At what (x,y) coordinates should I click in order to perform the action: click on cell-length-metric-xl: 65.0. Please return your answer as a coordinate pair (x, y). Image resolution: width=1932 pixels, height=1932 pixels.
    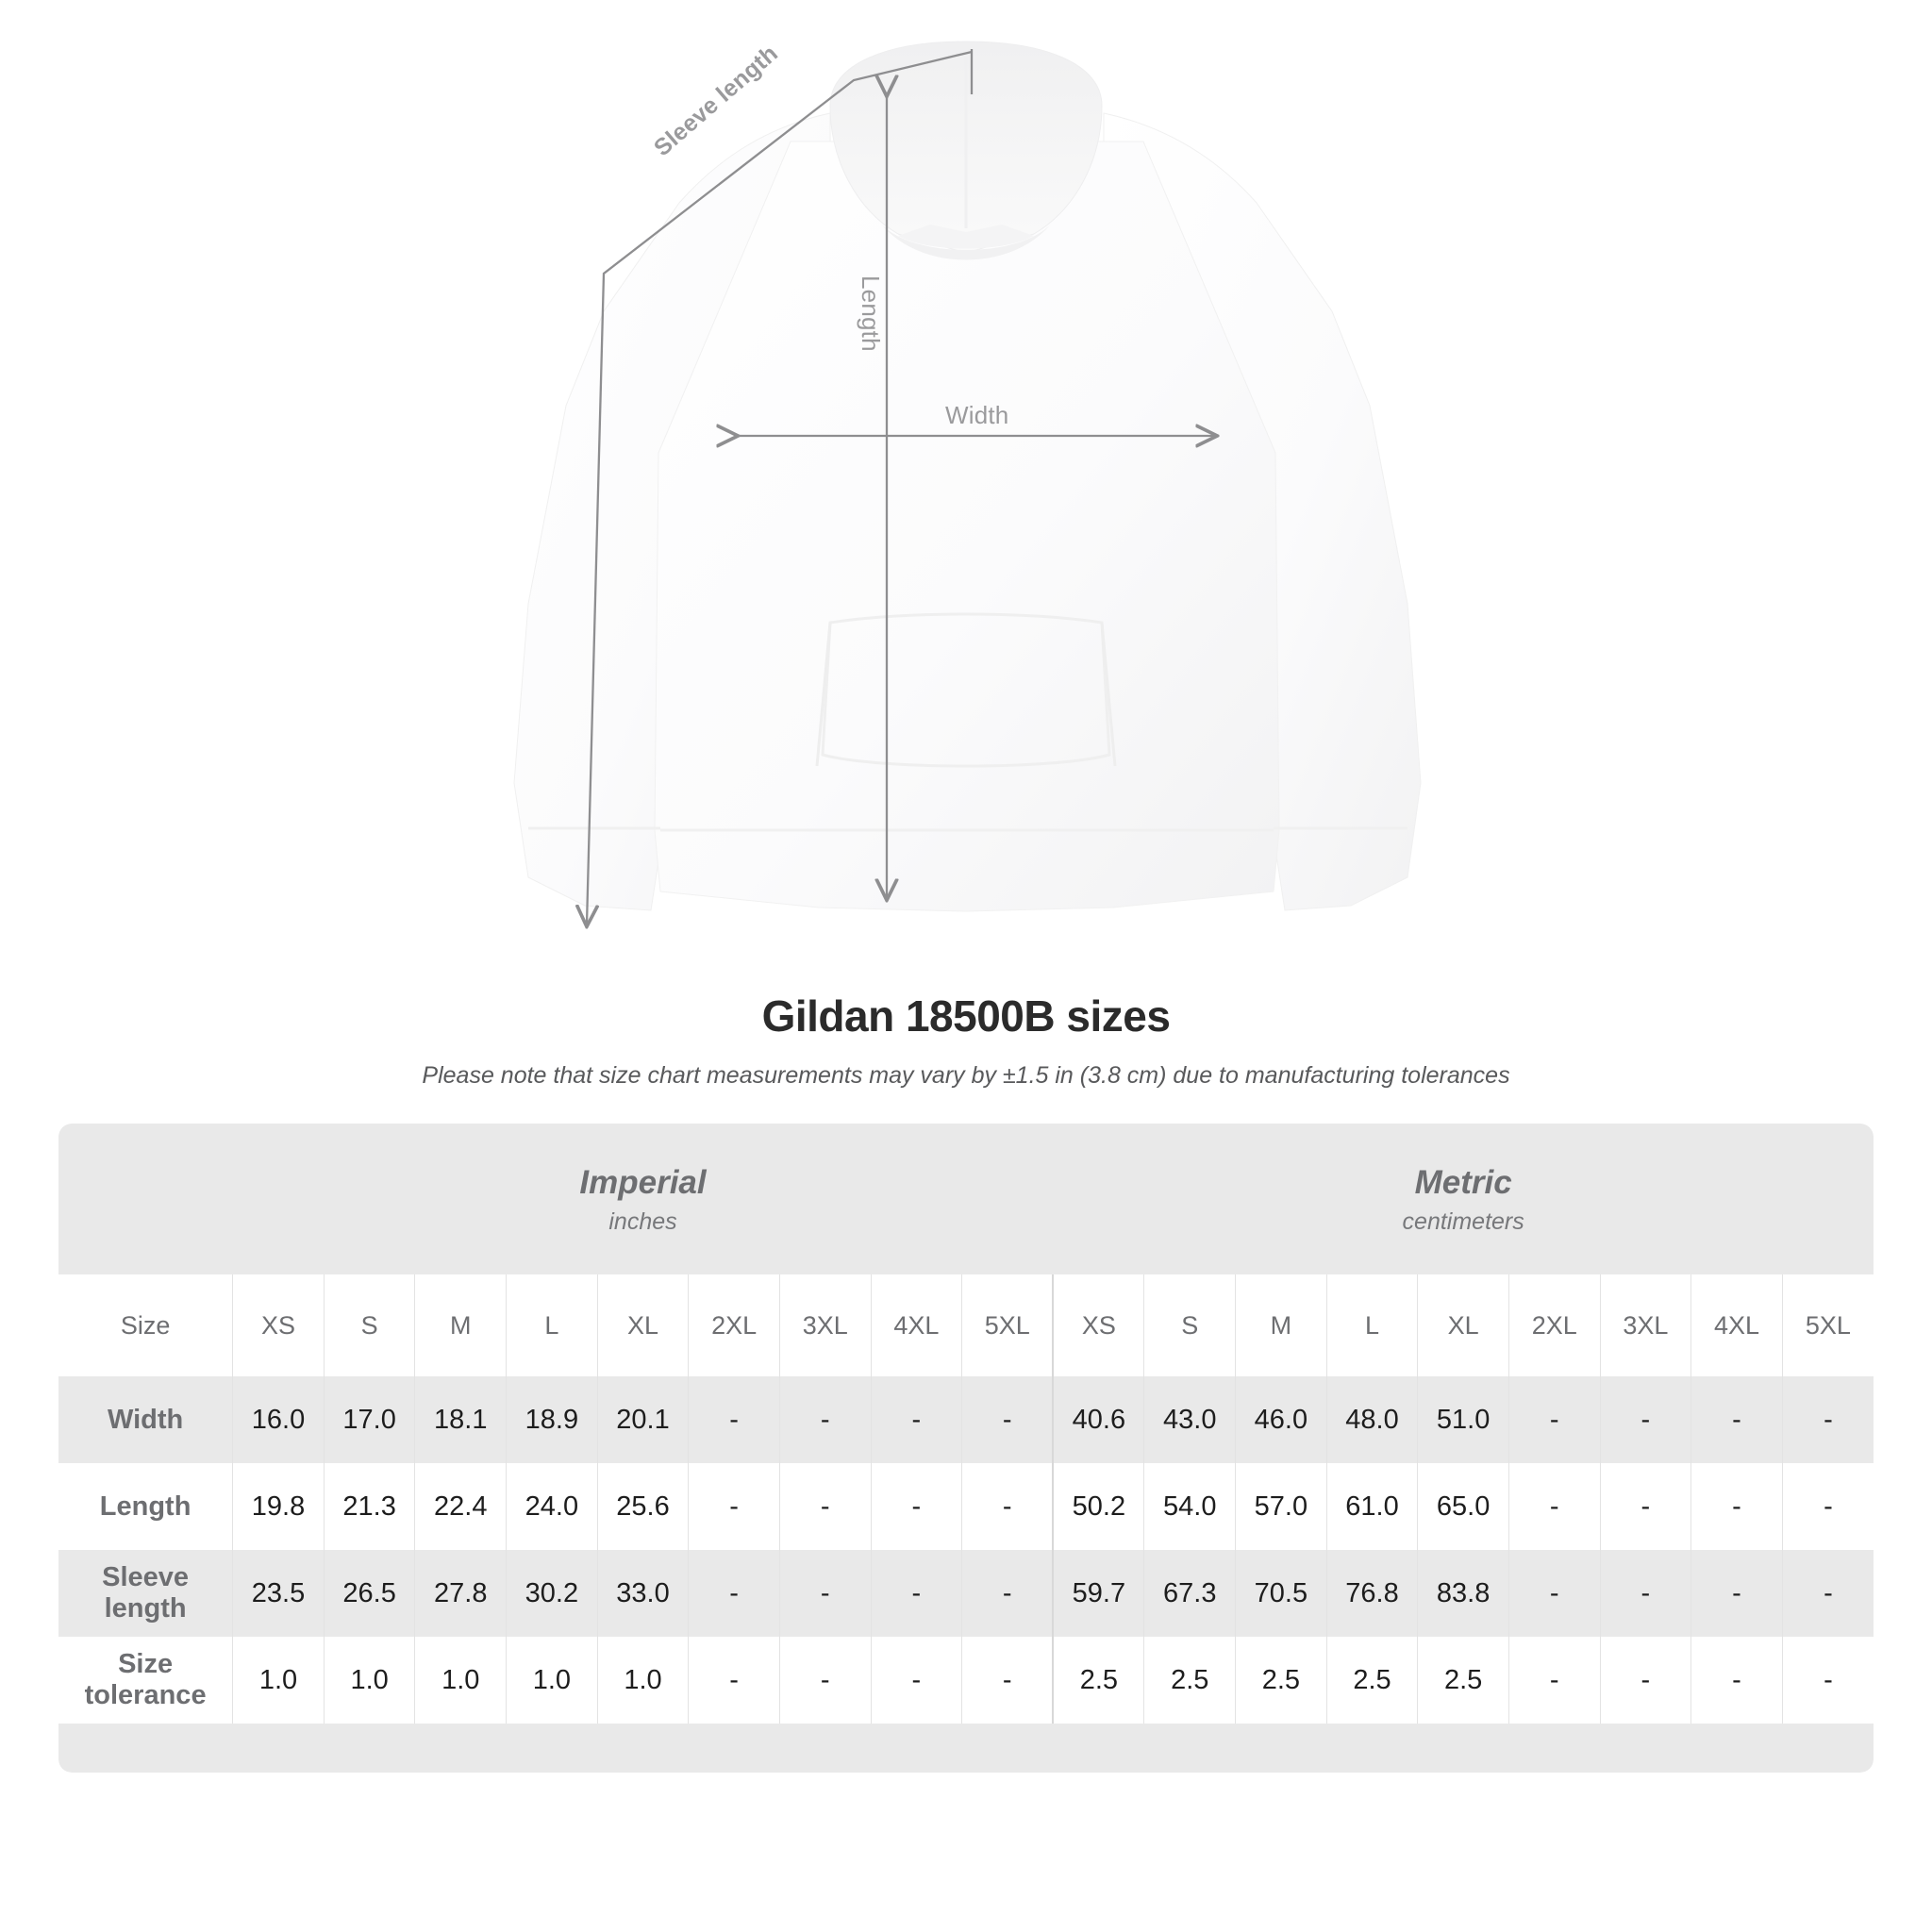
    Looking at the image, I should click on (1463, 1506).